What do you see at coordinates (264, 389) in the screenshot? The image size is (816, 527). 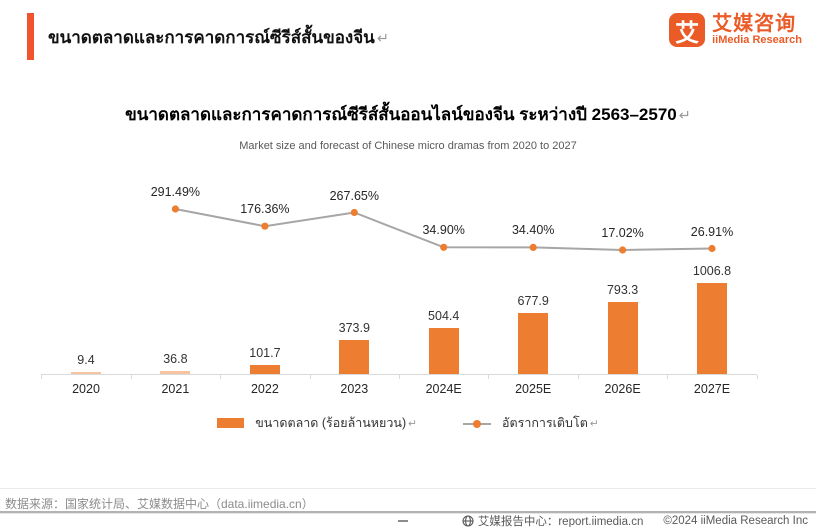 I see `x-axis-label: 2022` at bounding box center [264, 389].